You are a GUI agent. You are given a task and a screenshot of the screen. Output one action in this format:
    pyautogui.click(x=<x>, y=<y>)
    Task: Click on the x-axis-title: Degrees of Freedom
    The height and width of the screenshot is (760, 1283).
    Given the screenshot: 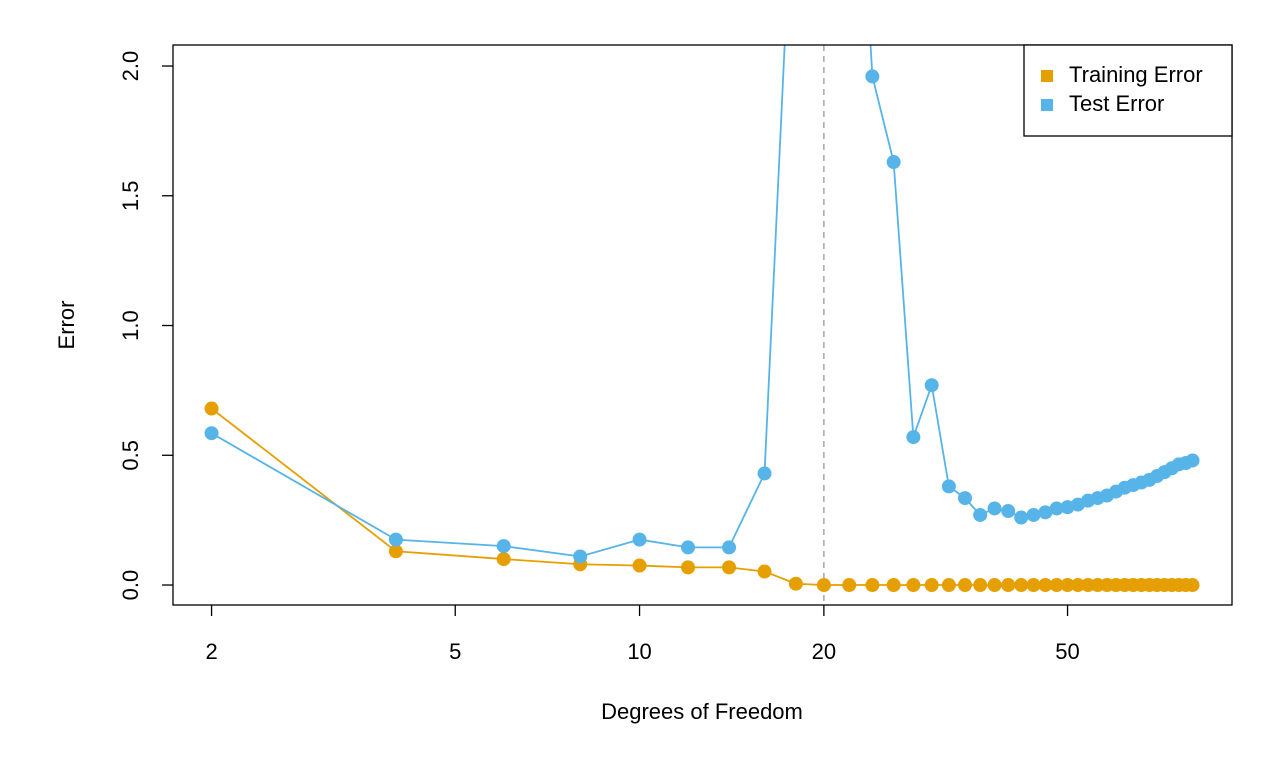 What is the action you would take?
    pyautogui.click(x=702, y=711)
    